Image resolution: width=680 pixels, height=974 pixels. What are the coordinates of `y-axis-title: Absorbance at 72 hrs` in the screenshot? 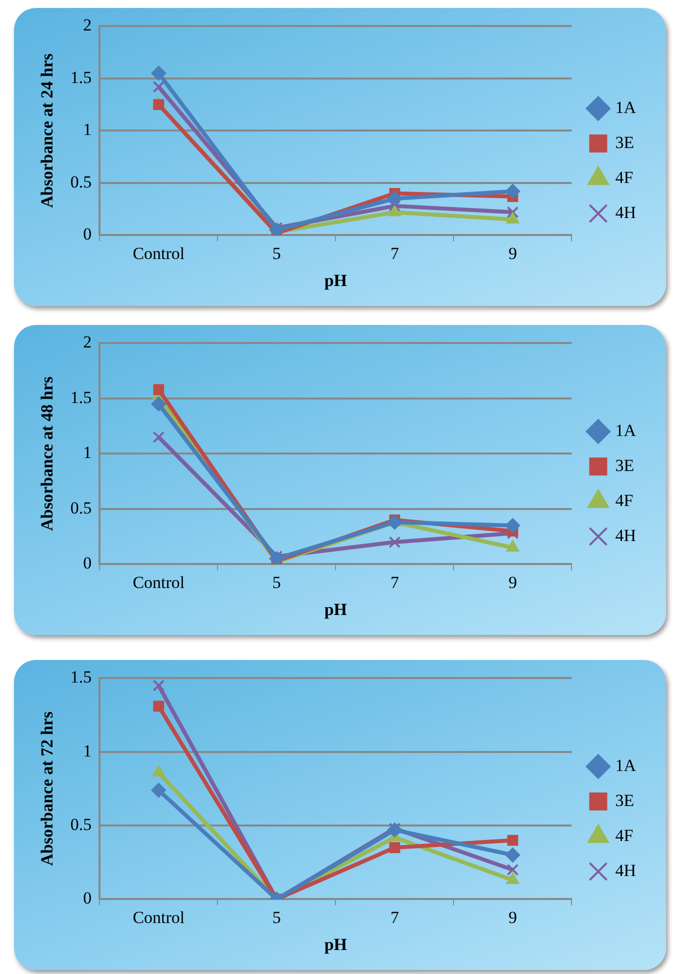 It's located at (47, 788).